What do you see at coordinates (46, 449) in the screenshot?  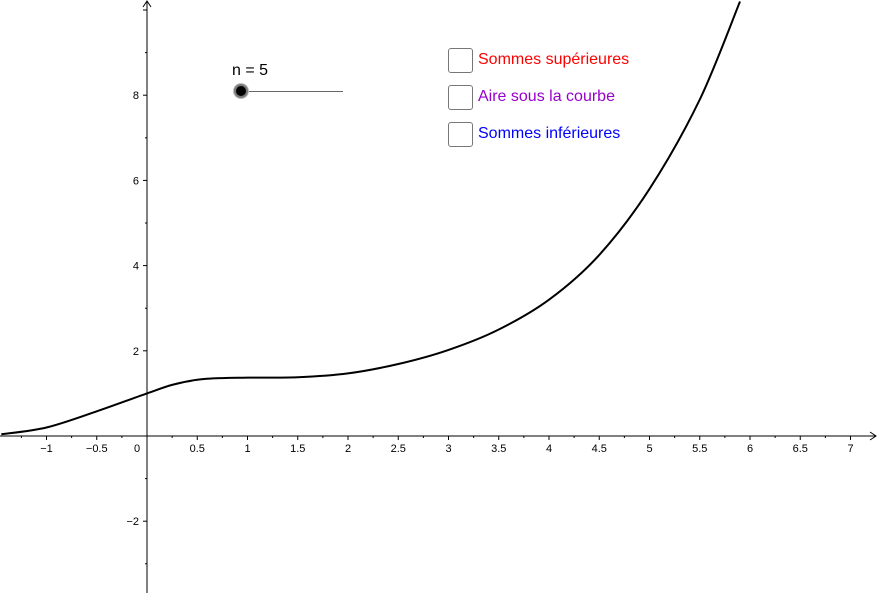 I see `x-tick-label: −1` at bounding box center [46, 449].